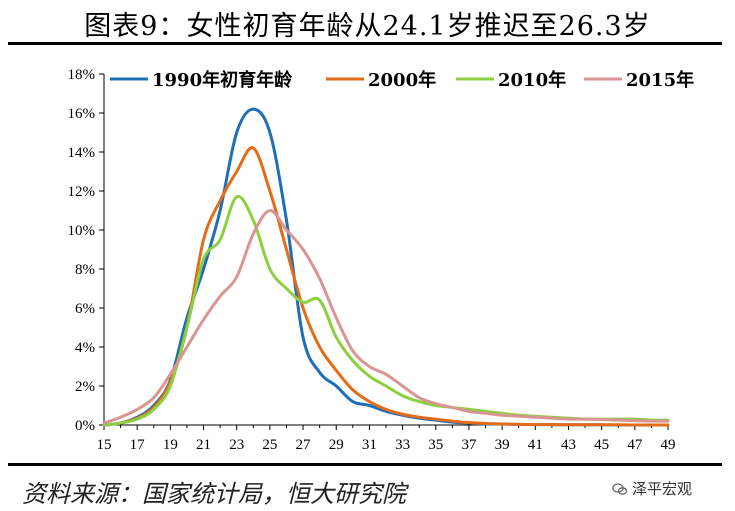 This screenshot has height=511, width=735. Describe the element at coordinates (236, 445) in the screenshot. I see `x-tick-label: 23` at that location.